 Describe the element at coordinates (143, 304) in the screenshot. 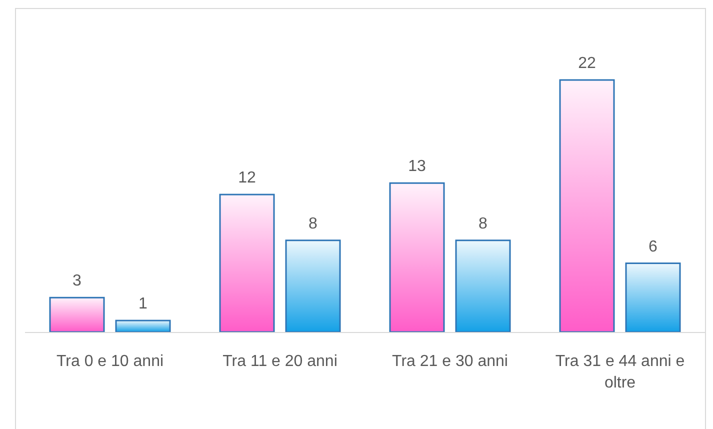

I see `data-label: 1` at that location.